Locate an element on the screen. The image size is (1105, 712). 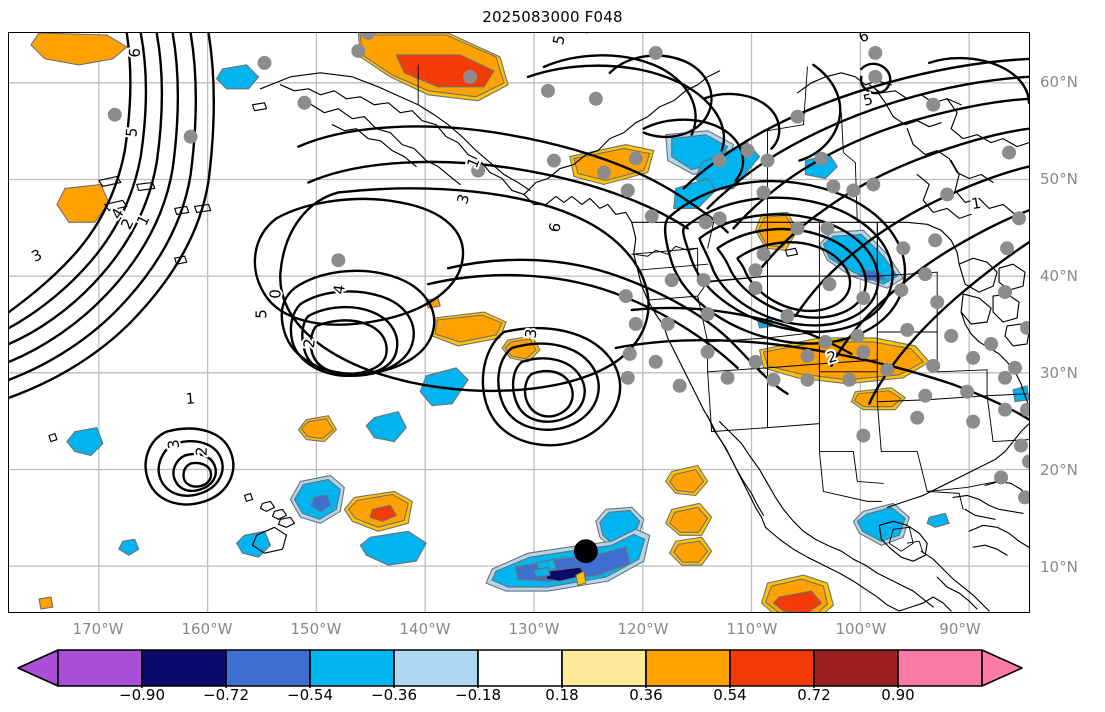
cbar-label-5: 0.18 is located at coordinates (562, 695).